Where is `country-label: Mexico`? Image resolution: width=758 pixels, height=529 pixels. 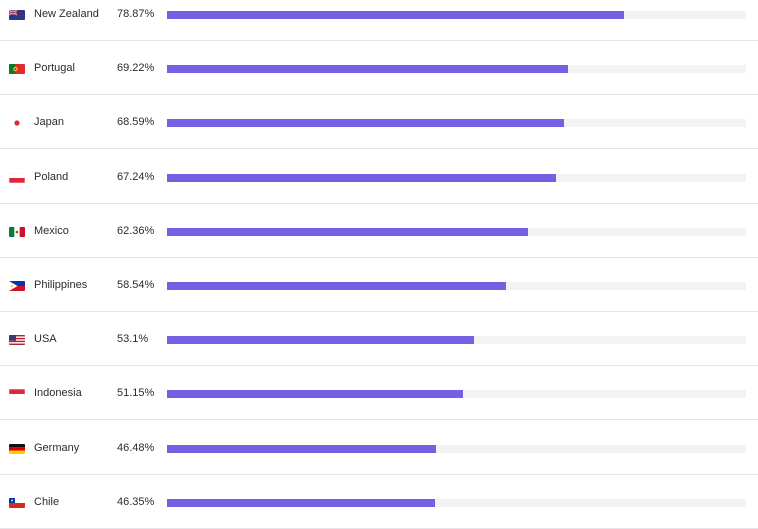 country-label: Mexico is located at coordinates (51, 230).